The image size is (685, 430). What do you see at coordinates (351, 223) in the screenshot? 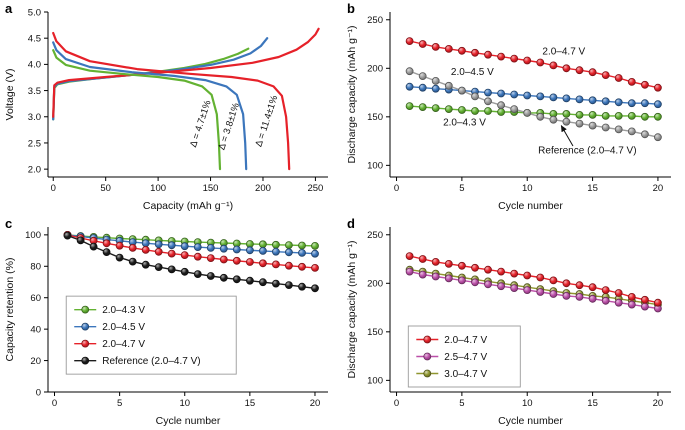
I see `panel-d-label: d` at bounding box center [351, 223].